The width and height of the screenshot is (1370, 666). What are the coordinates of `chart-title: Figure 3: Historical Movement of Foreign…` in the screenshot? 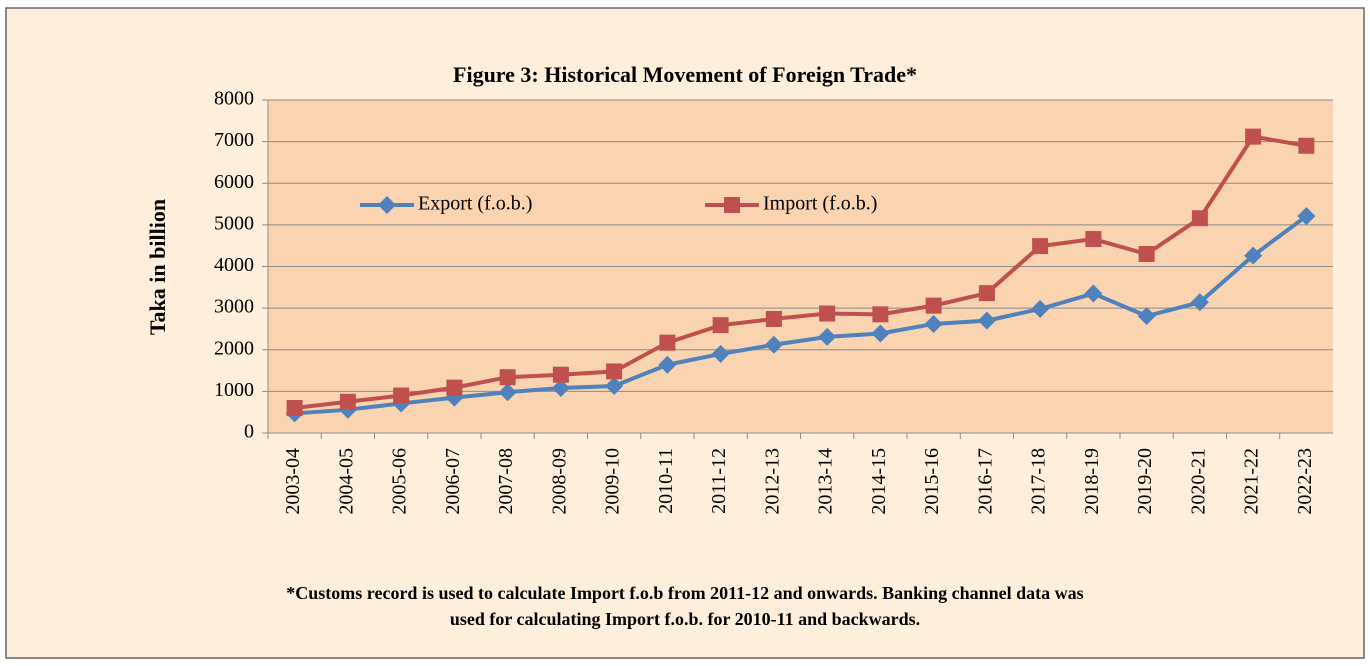 It's located at (685, 74).